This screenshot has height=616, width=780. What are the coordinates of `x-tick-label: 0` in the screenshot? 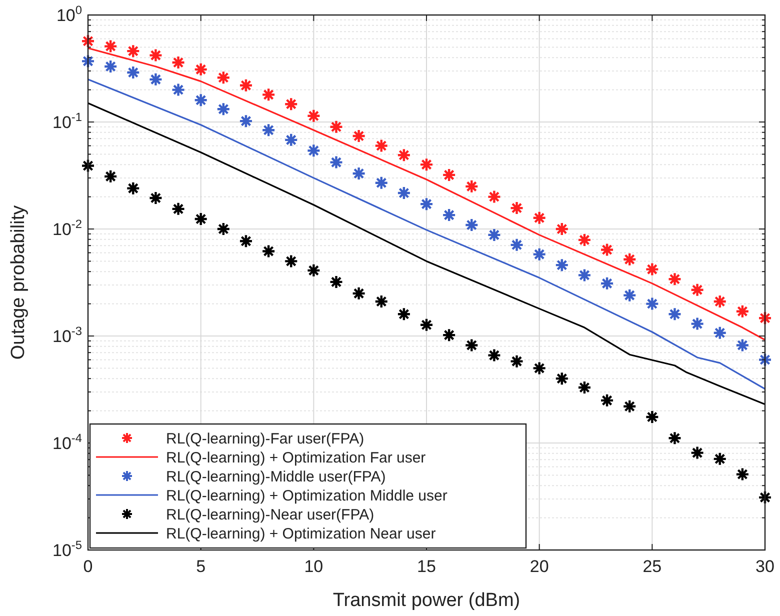 It's located at (88, 566).